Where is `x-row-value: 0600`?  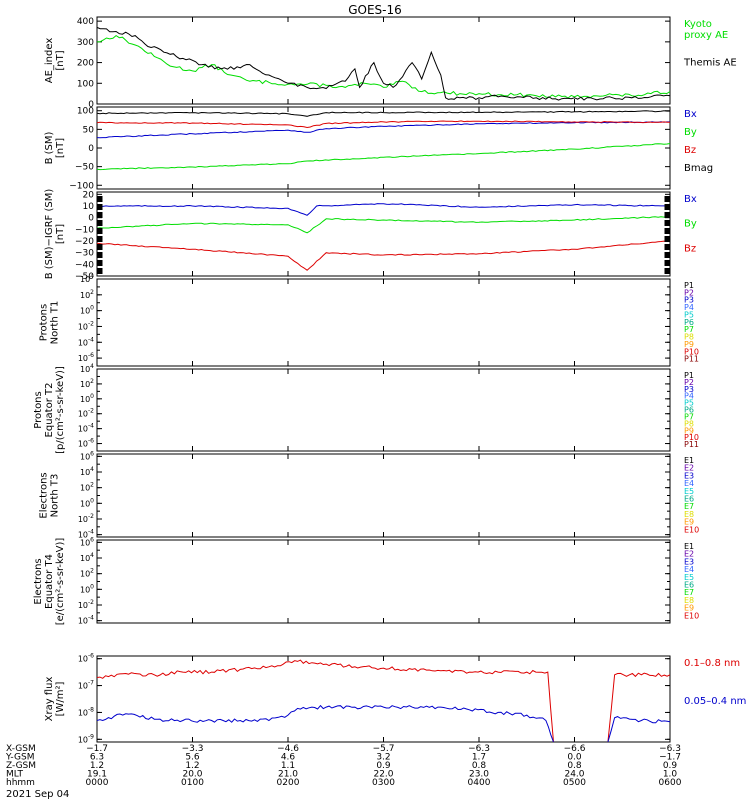 x-row-value: 0600 is located at coordinates (670, 783).